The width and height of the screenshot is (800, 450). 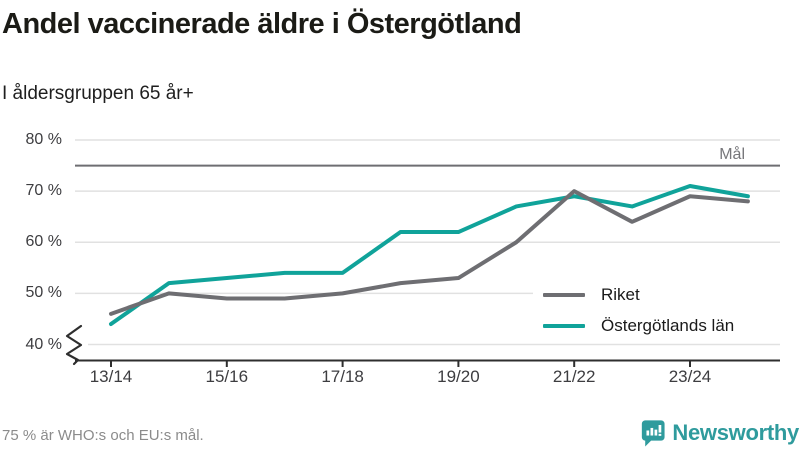 I want to click on newsworthy-logo: Newsworthy, so click(x=720, y=433).